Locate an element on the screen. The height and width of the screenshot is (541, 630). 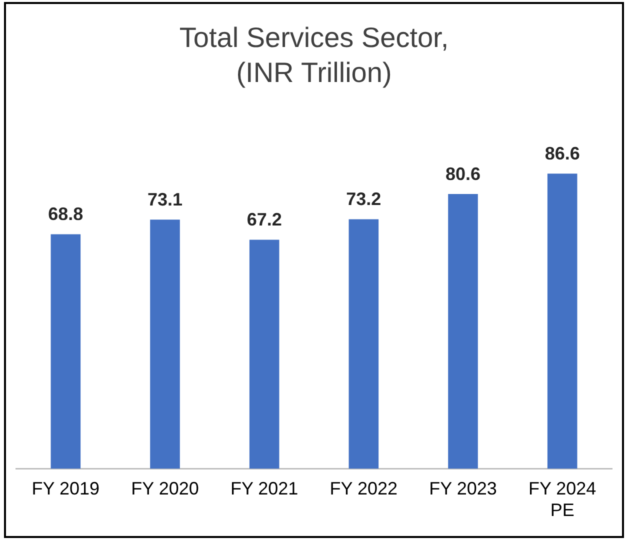
data-label: 73.1 is located at coordinates (165, 200).